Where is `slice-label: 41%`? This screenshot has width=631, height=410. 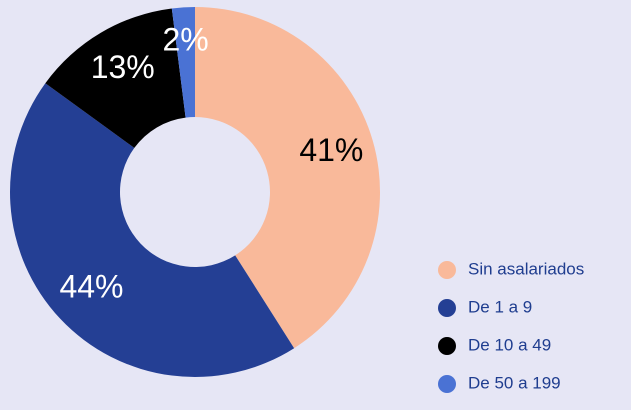 slice-label: 41% is located at coordinates (331, 150).